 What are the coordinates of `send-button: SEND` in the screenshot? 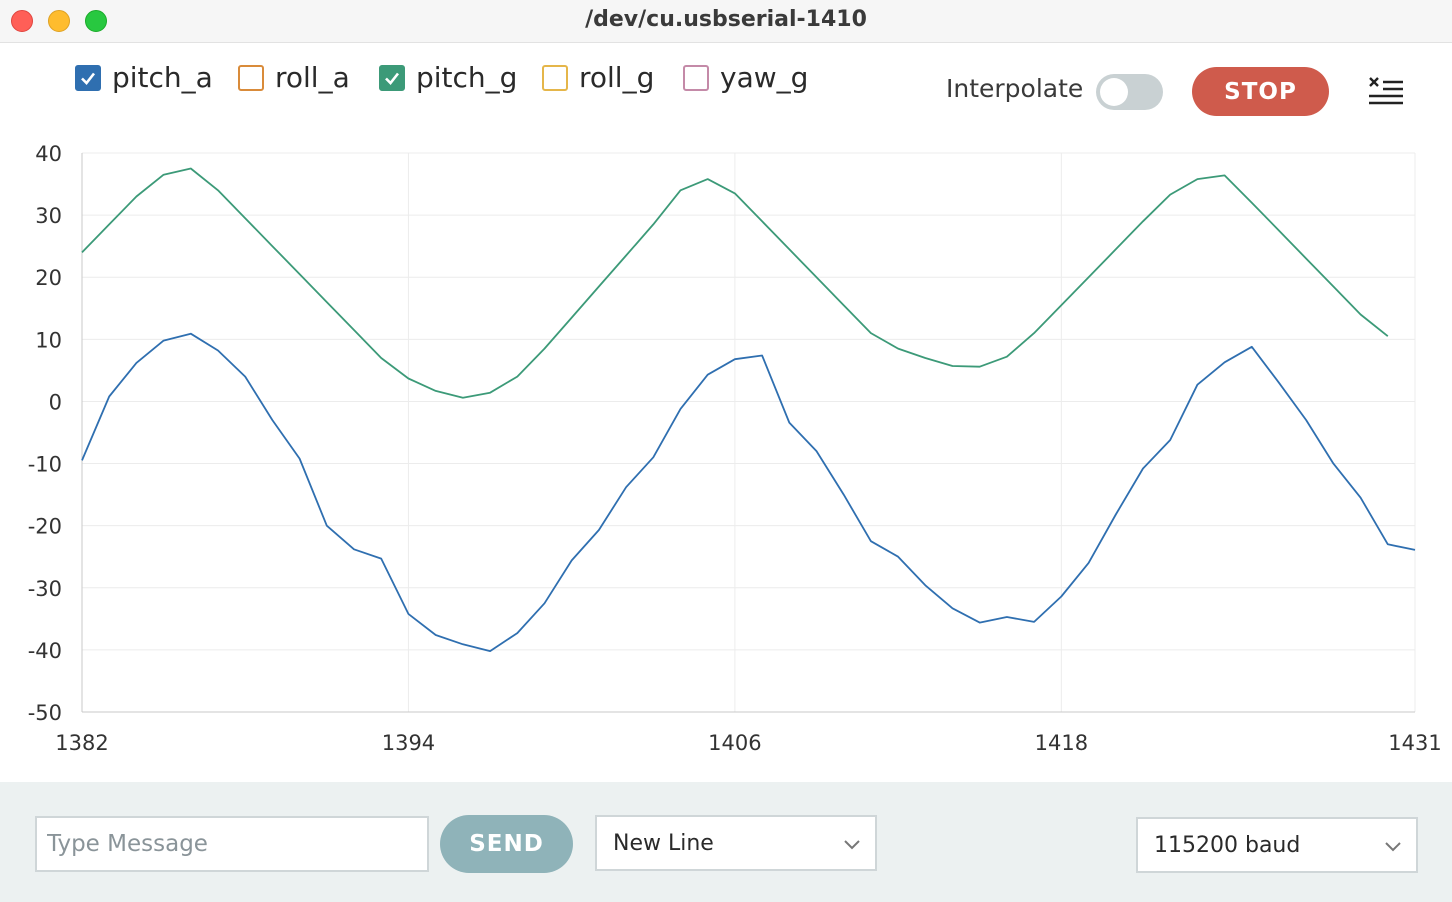 It's located at (506, 844).